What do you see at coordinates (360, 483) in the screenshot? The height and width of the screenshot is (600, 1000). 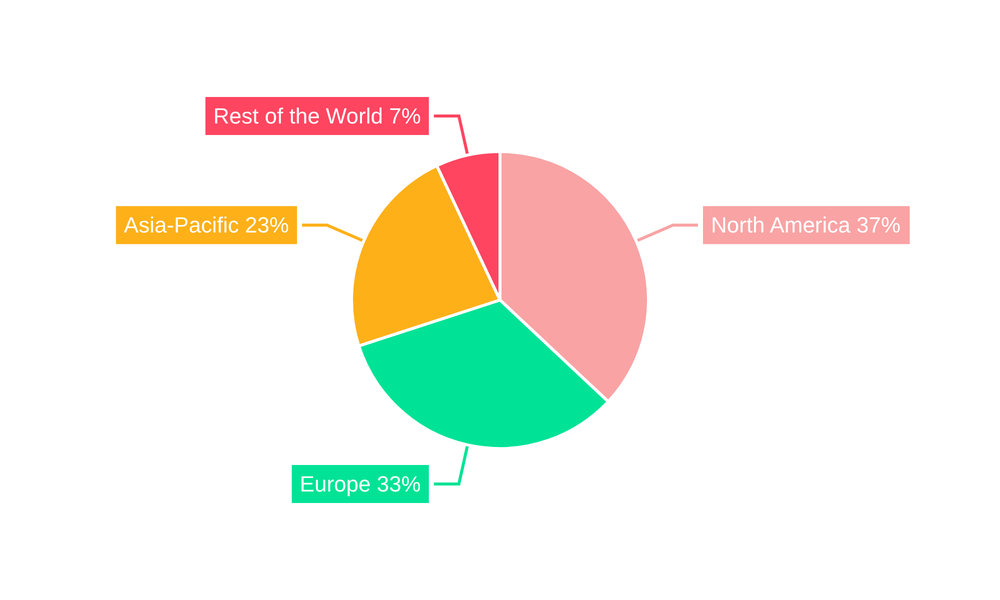 I see `slice-label: Europe 33%` at bounding box center [360, 483].